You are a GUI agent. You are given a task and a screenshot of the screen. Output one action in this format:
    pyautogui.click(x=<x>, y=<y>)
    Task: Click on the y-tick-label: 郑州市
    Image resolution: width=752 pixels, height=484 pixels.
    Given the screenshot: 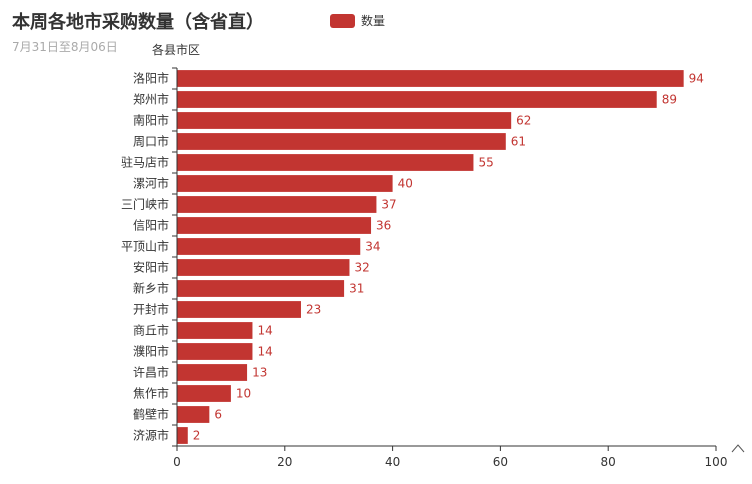 What is the action you would take?
    pyautogui.click(x=151, y=99)
    